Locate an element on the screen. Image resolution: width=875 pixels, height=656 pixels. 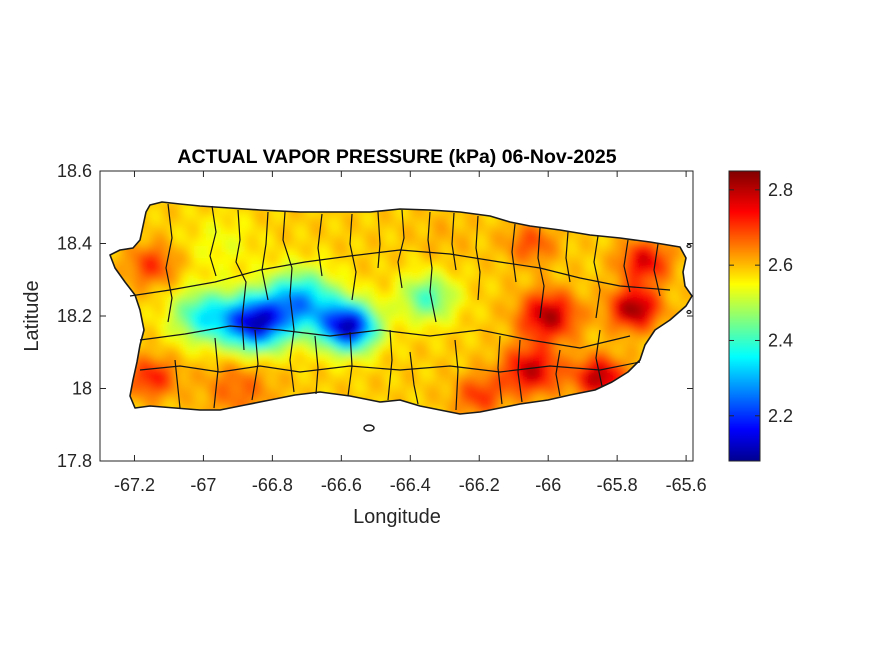
y-tick-label: 18.4 is located at coordinates (74, 244).